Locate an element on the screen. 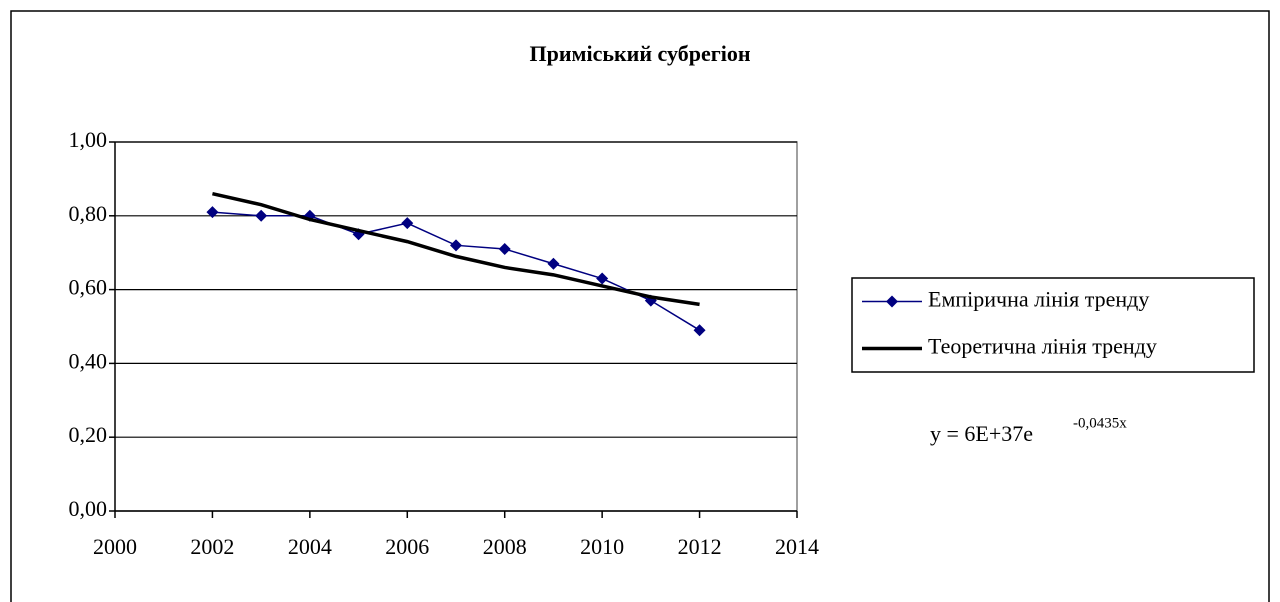 The height and width of the screenshot is (602, 1280). y-tick-label: 0,20 is located at coordinates (88, 434).